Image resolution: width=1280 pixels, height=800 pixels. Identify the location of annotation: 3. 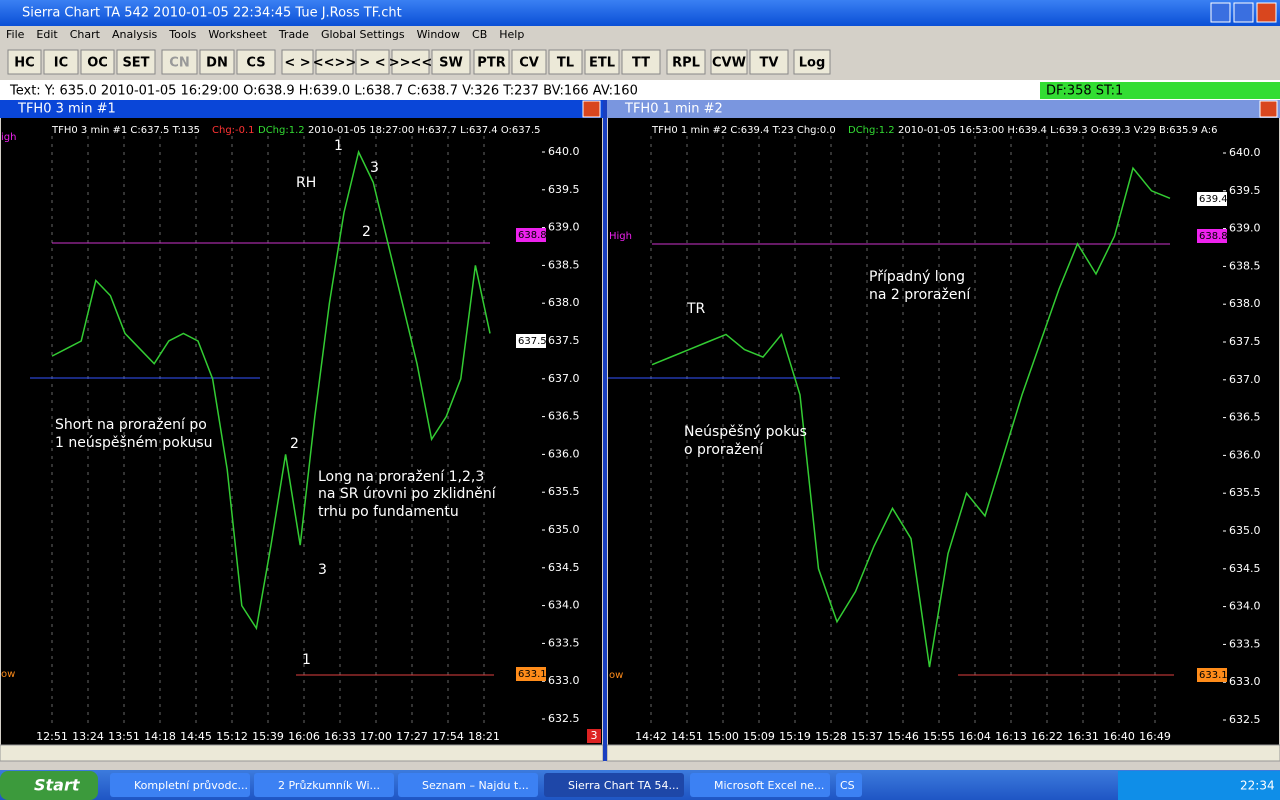
(322, 570).